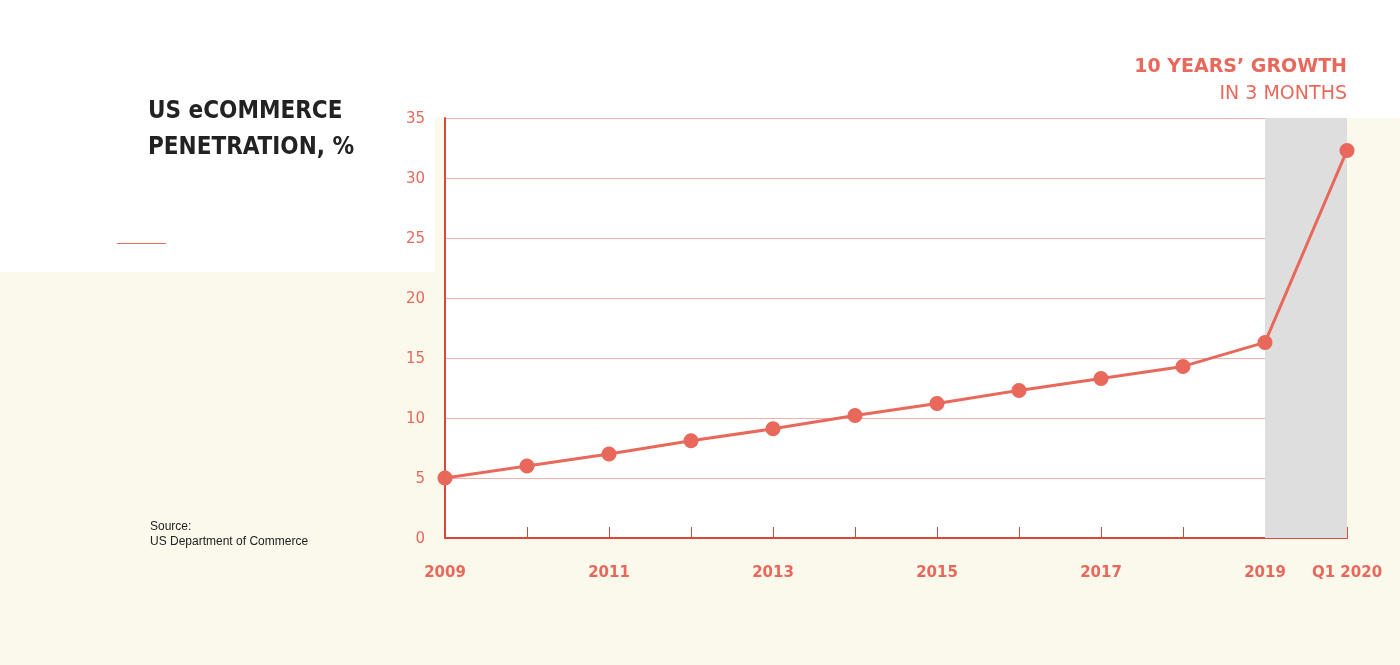 This screenshot has width=1400, height=665. What do you see at coordinates (415, 118) in the screenshot?
I see `y-tick-label: 35` at bounding box center [415, 118].